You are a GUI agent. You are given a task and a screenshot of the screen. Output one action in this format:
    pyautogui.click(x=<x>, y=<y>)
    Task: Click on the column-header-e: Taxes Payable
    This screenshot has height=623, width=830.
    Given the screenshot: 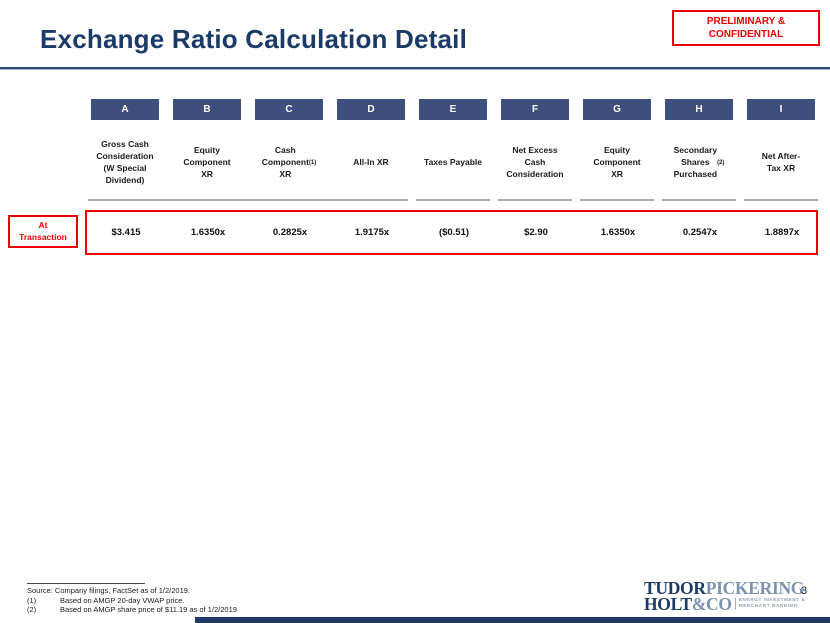 What is the action you would take?
    pyautogui.click(x=453, y=163)
    